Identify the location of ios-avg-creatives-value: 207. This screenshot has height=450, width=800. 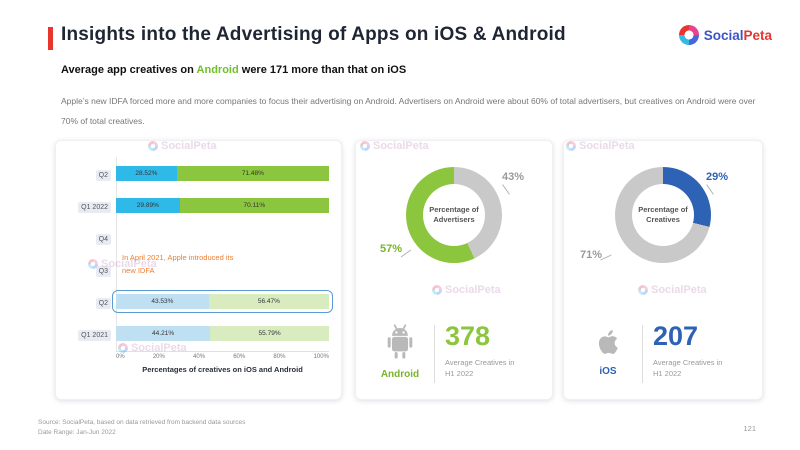
(676, 336).